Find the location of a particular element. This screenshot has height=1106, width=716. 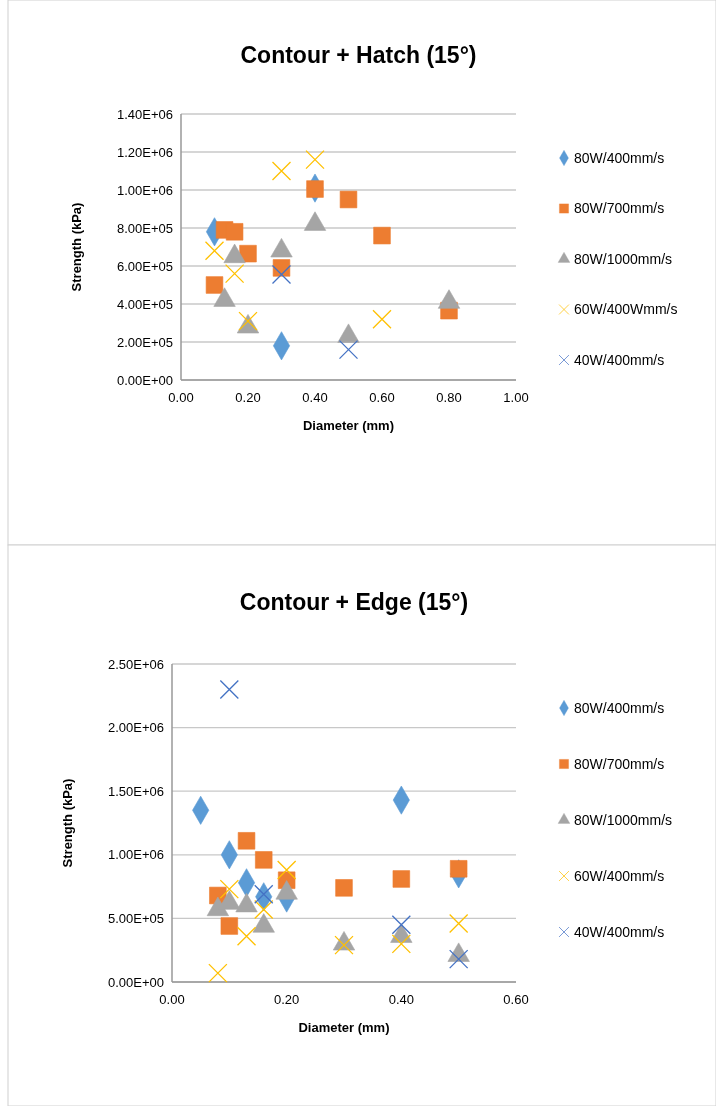

y-tick-label: 2.00E+06 is located at coordinates (135, 728).